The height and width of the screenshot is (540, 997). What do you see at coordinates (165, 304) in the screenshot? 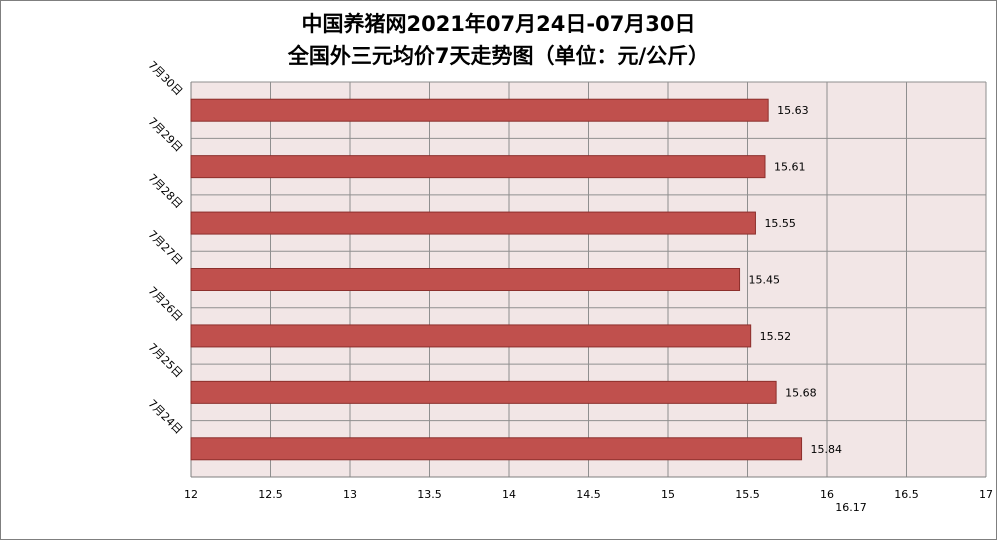
I see `category-tick-label: 7月26日` at bounding box center [165, 304].